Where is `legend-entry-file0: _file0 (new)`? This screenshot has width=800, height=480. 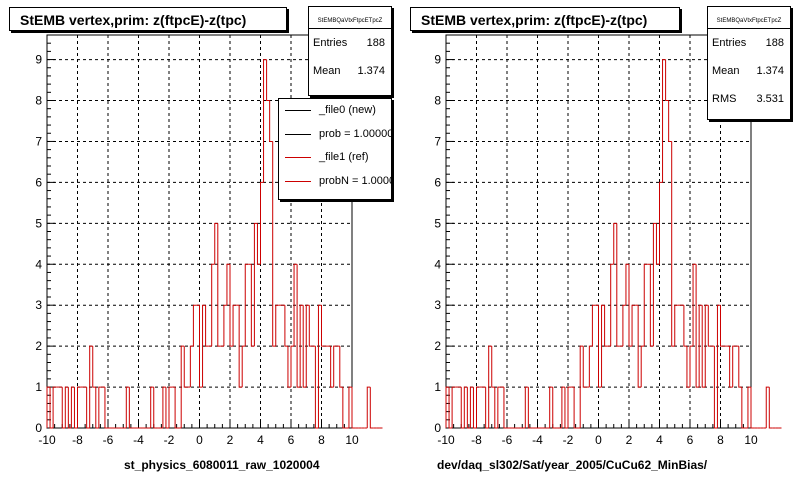 legend-entry-file0: _file0 (new) is located at coordinates (327, 110).